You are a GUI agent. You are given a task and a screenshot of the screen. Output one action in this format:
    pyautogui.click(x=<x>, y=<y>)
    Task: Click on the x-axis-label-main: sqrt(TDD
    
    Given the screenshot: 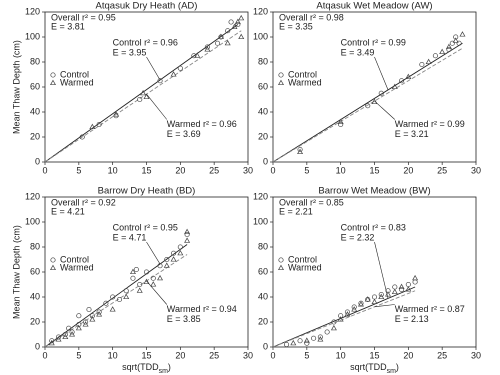 What is the action you would take?
    pyautogui.click(x=140, y=367)
    